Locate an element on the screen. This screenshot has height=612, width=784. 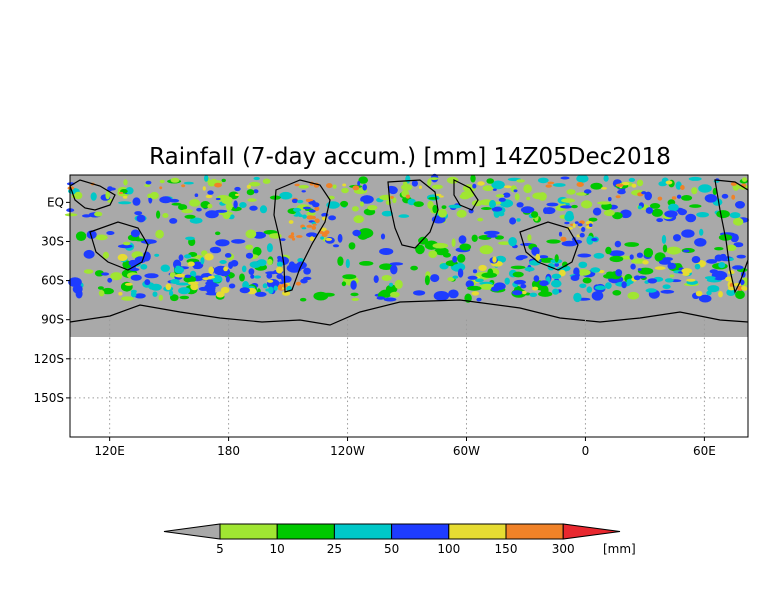
colorbar-level-label: 5 is located at coordinates (220, 549).